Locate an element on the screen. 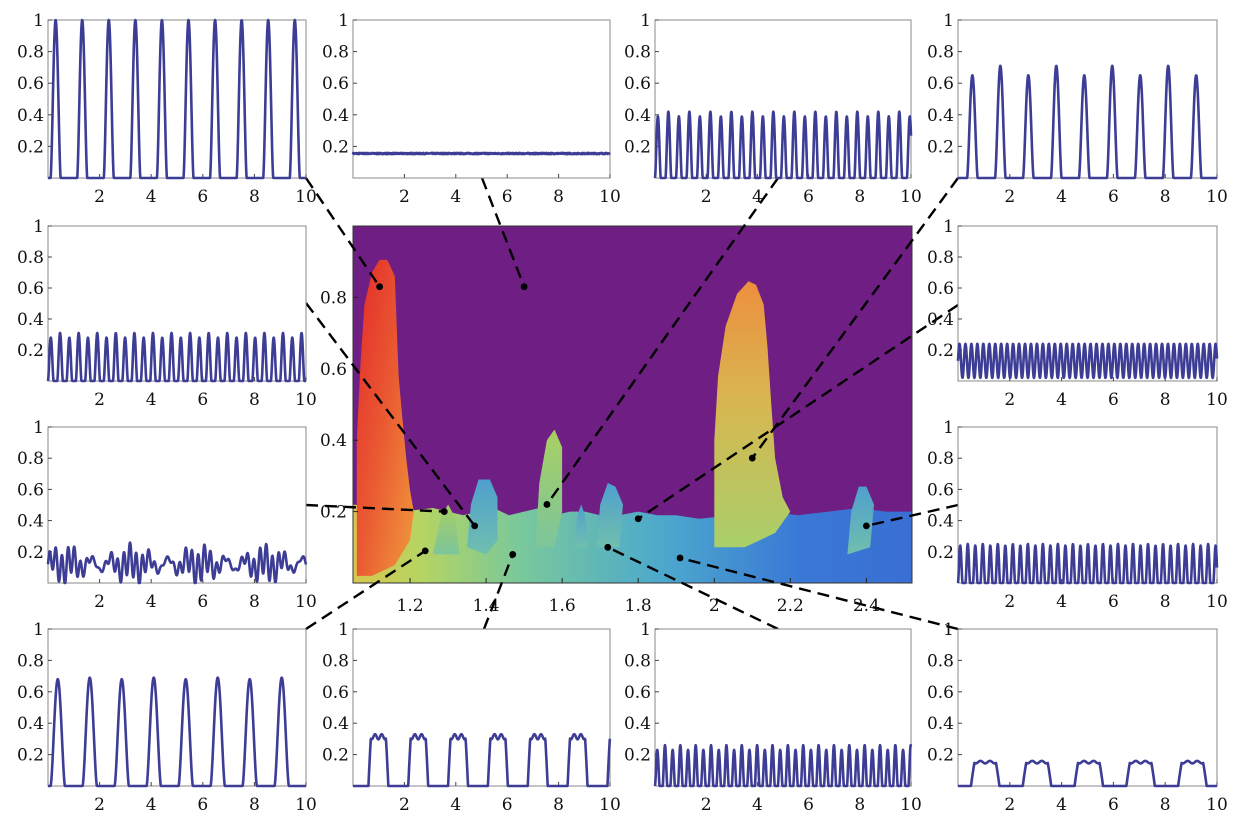 This screenshot has height=830, width=1240. main-x-tick-label: 1.2 is located at coordinates (410, 606).